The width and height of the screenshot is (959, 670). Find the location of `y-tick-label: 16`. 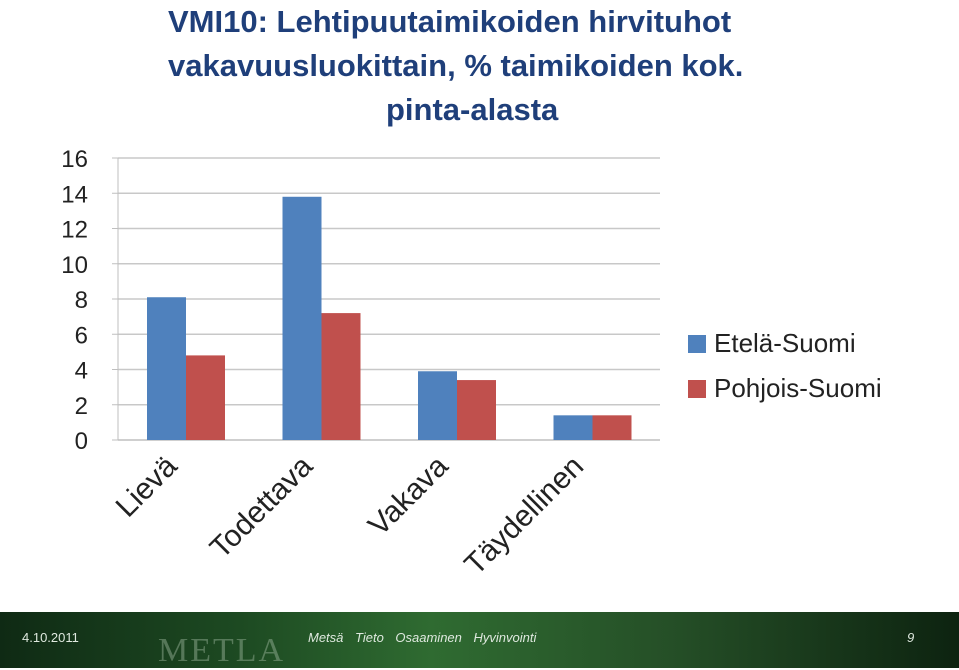

y-tick-label: 16 is located at coordinates (74, 159).